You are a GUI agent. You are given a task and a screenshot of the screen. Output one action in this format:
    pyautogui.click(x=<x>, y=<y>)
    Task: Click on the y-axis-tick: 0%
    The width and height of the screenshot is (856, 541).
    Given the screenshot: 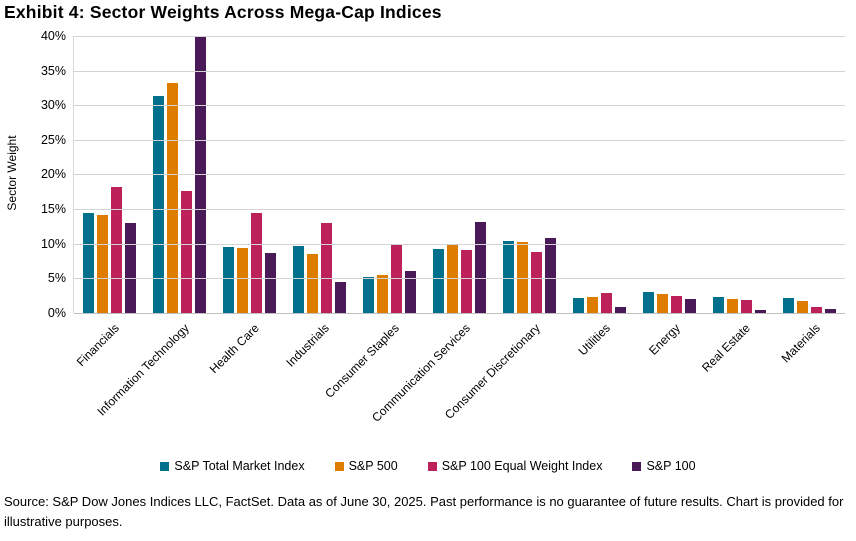 What is the action you would take?
    pyautogui.click(x=56, y=313)
    